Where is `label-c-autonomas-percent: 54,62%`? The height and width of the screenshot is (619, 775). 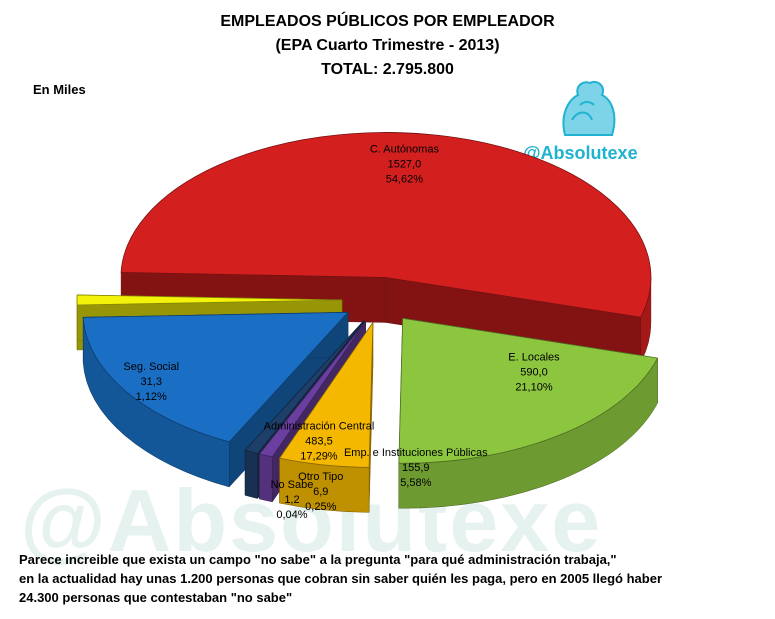 label-c-autonomas-percent: 54,62% is located at coordinates (405, 179).